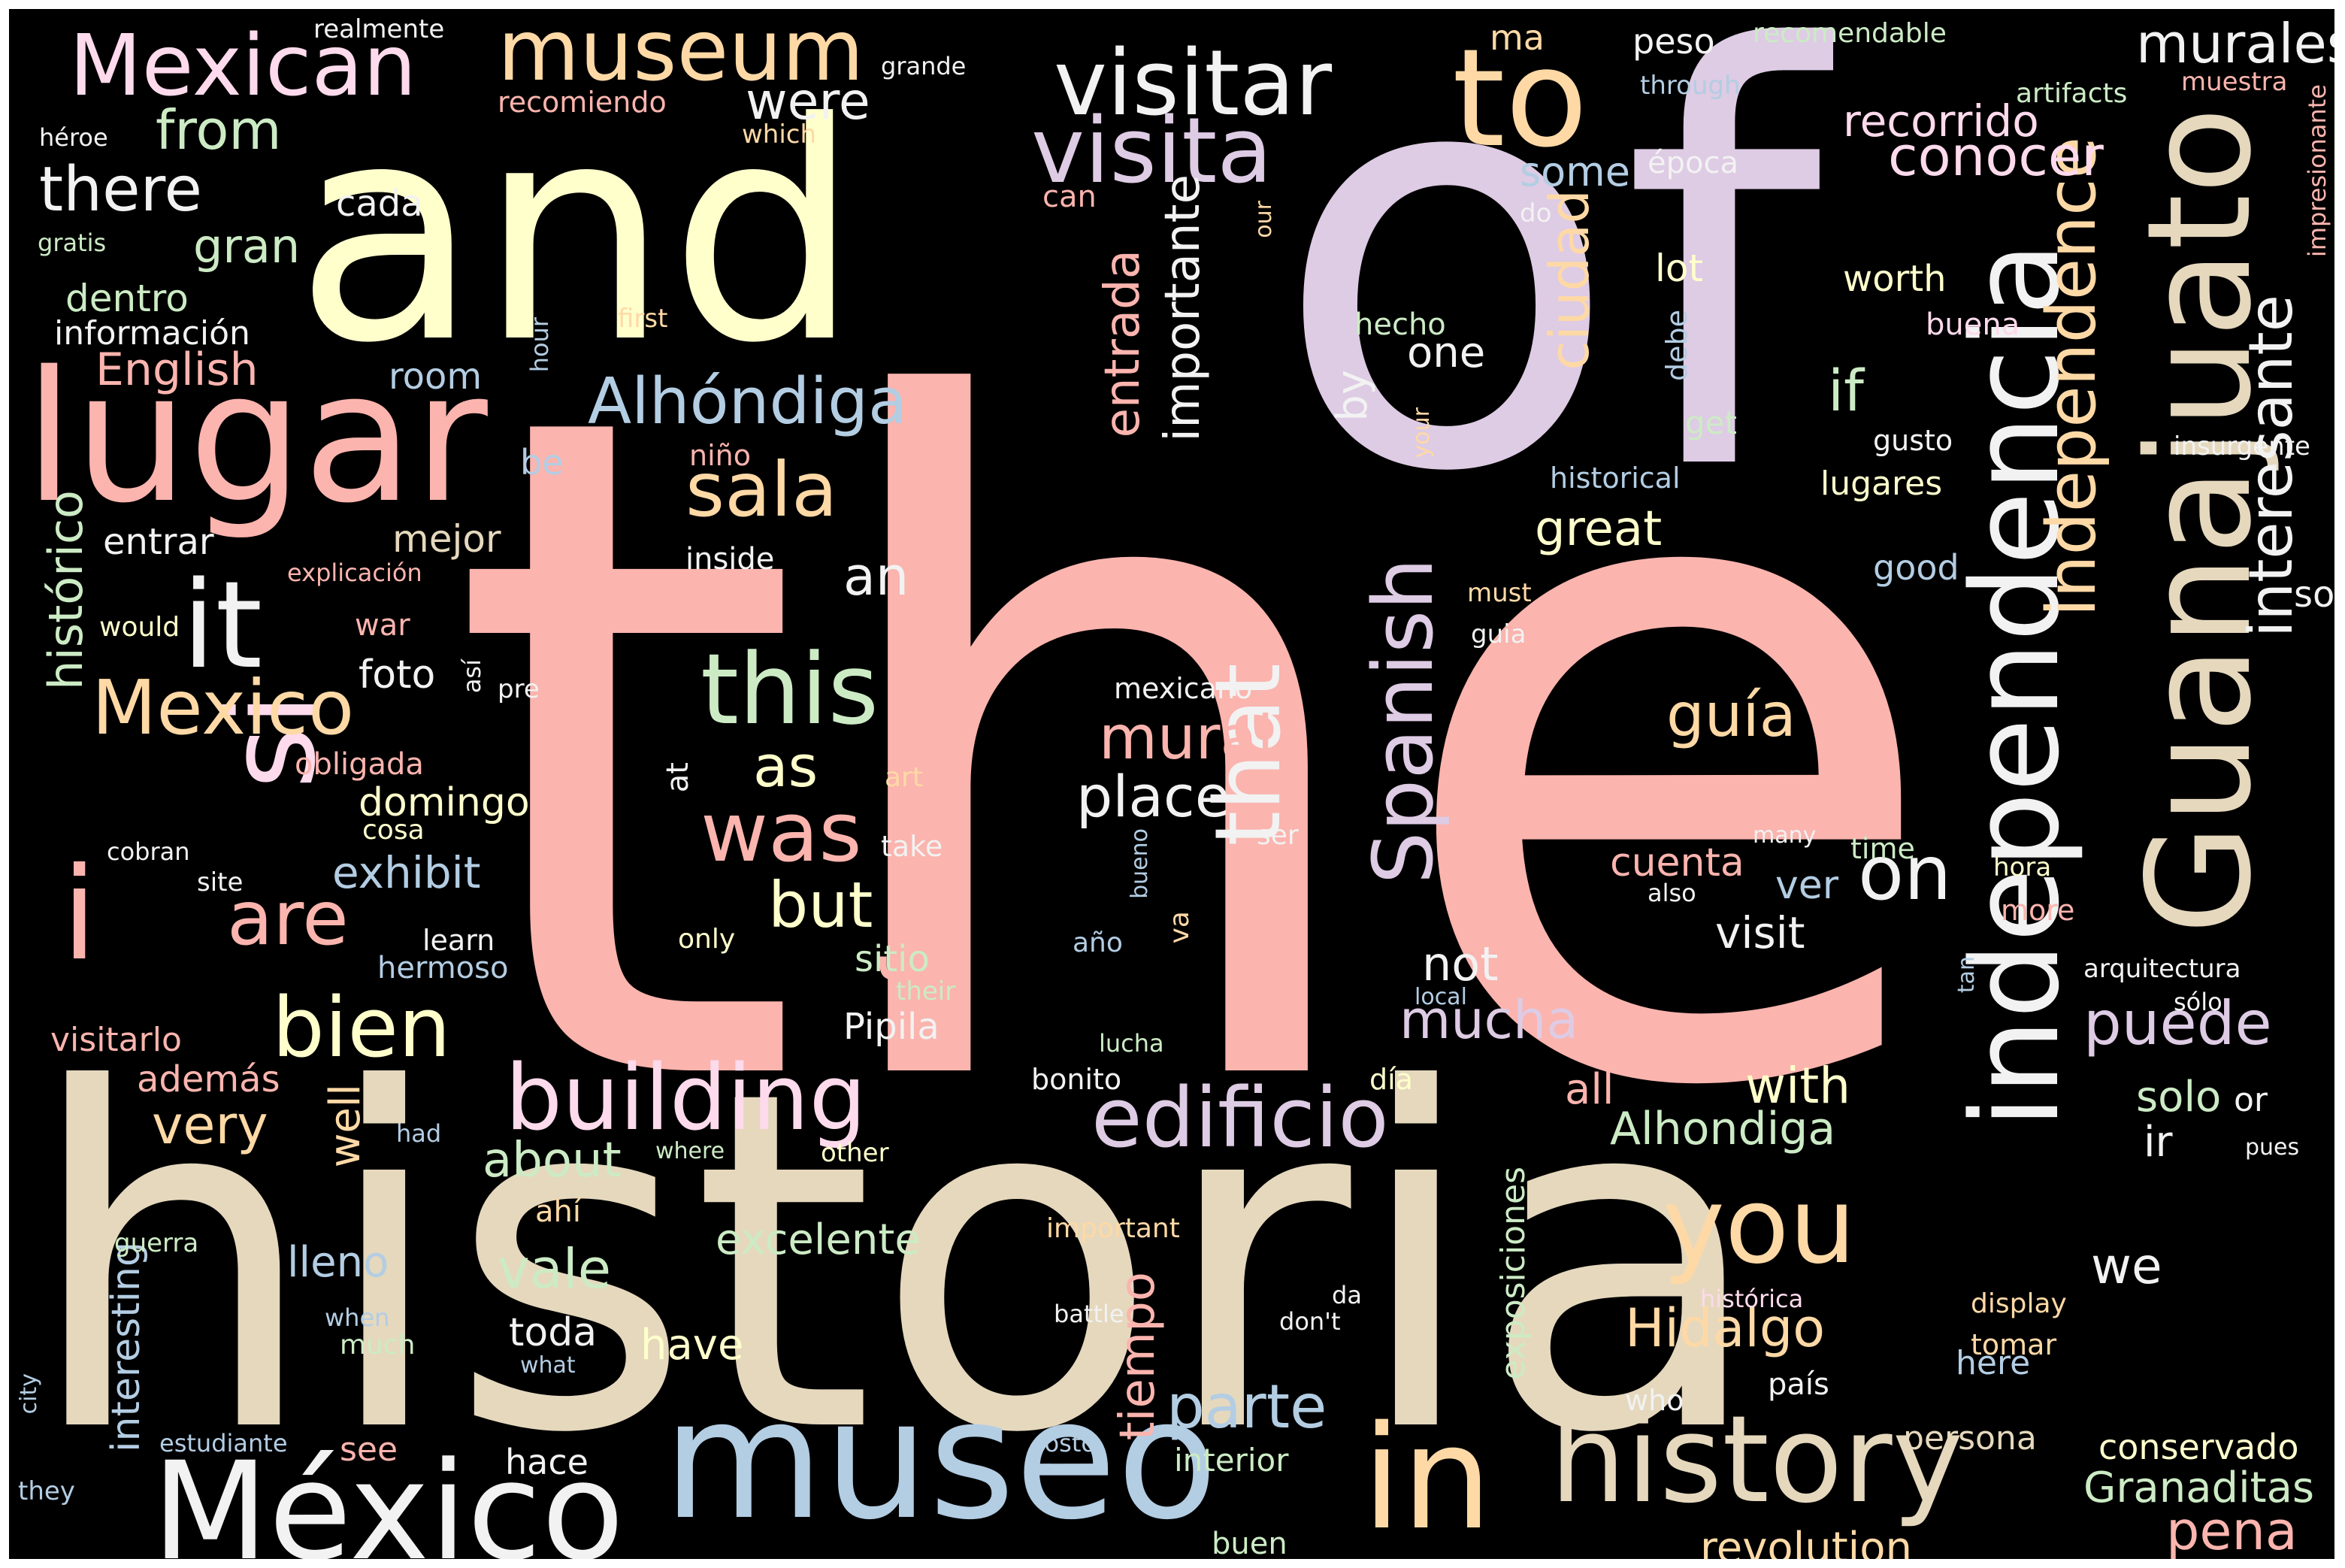  What do you see at coordinates (924, 66) in the screenshot?
I see `word-grande: grande` at bounding box center [924, 66].